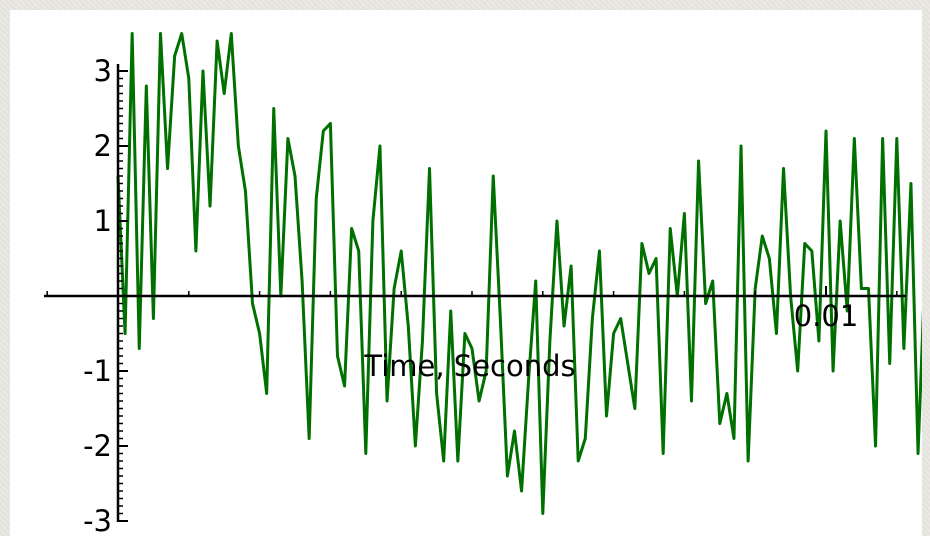 The image size is (930, 536). I want to click on y-tick-label: -3, so click(97, 520).